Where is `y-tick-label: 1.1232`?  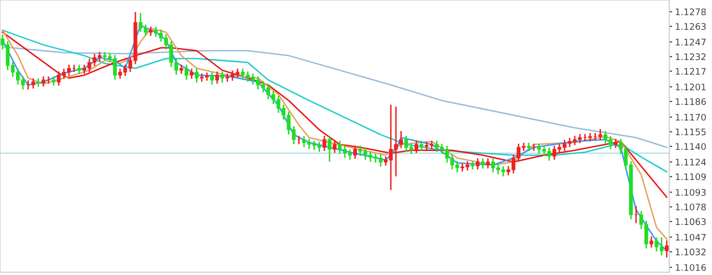 y-tick-label: 1.1232 is located at coordinates (691, 56).